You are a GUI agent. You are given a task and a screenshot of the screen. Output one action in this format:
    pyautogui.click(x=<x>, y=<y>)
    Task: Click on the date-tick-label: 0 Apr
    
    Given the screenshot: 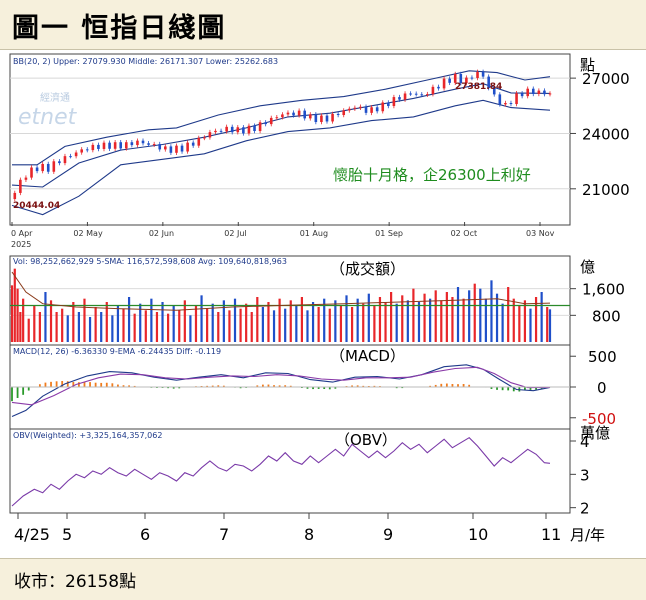 What is the action you would take?
    pyautogui.click(x=22, y=233)
    